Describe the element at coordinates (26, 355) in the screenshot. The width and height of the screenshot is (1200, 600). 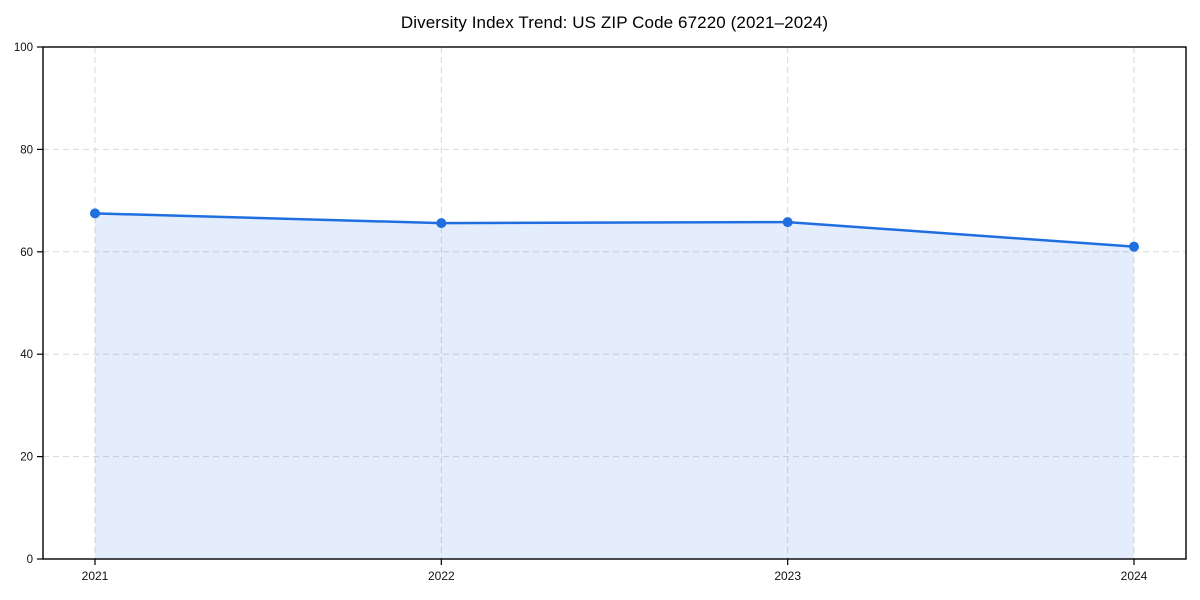
I see `y-tick-label: 40` at that location.